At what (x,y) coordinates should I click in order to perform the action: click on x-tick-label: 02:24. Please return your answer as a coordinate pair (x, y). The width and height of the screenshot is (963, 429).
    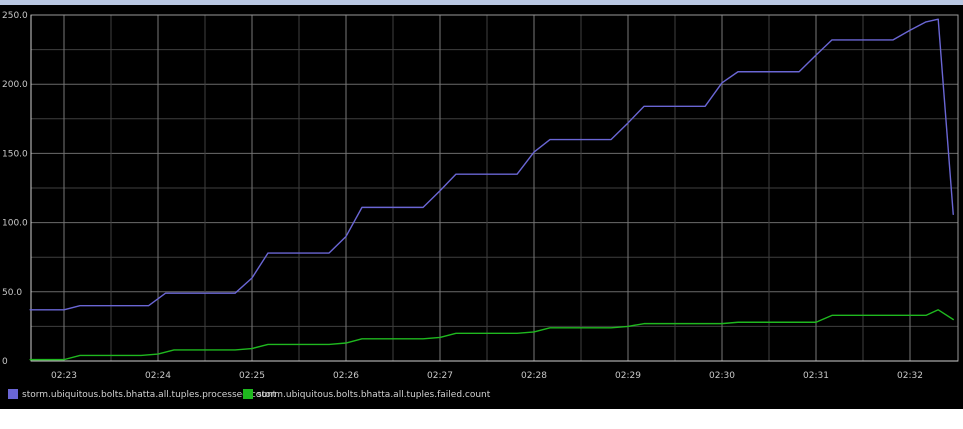
    Looking at the image, I should click on (158, 376).